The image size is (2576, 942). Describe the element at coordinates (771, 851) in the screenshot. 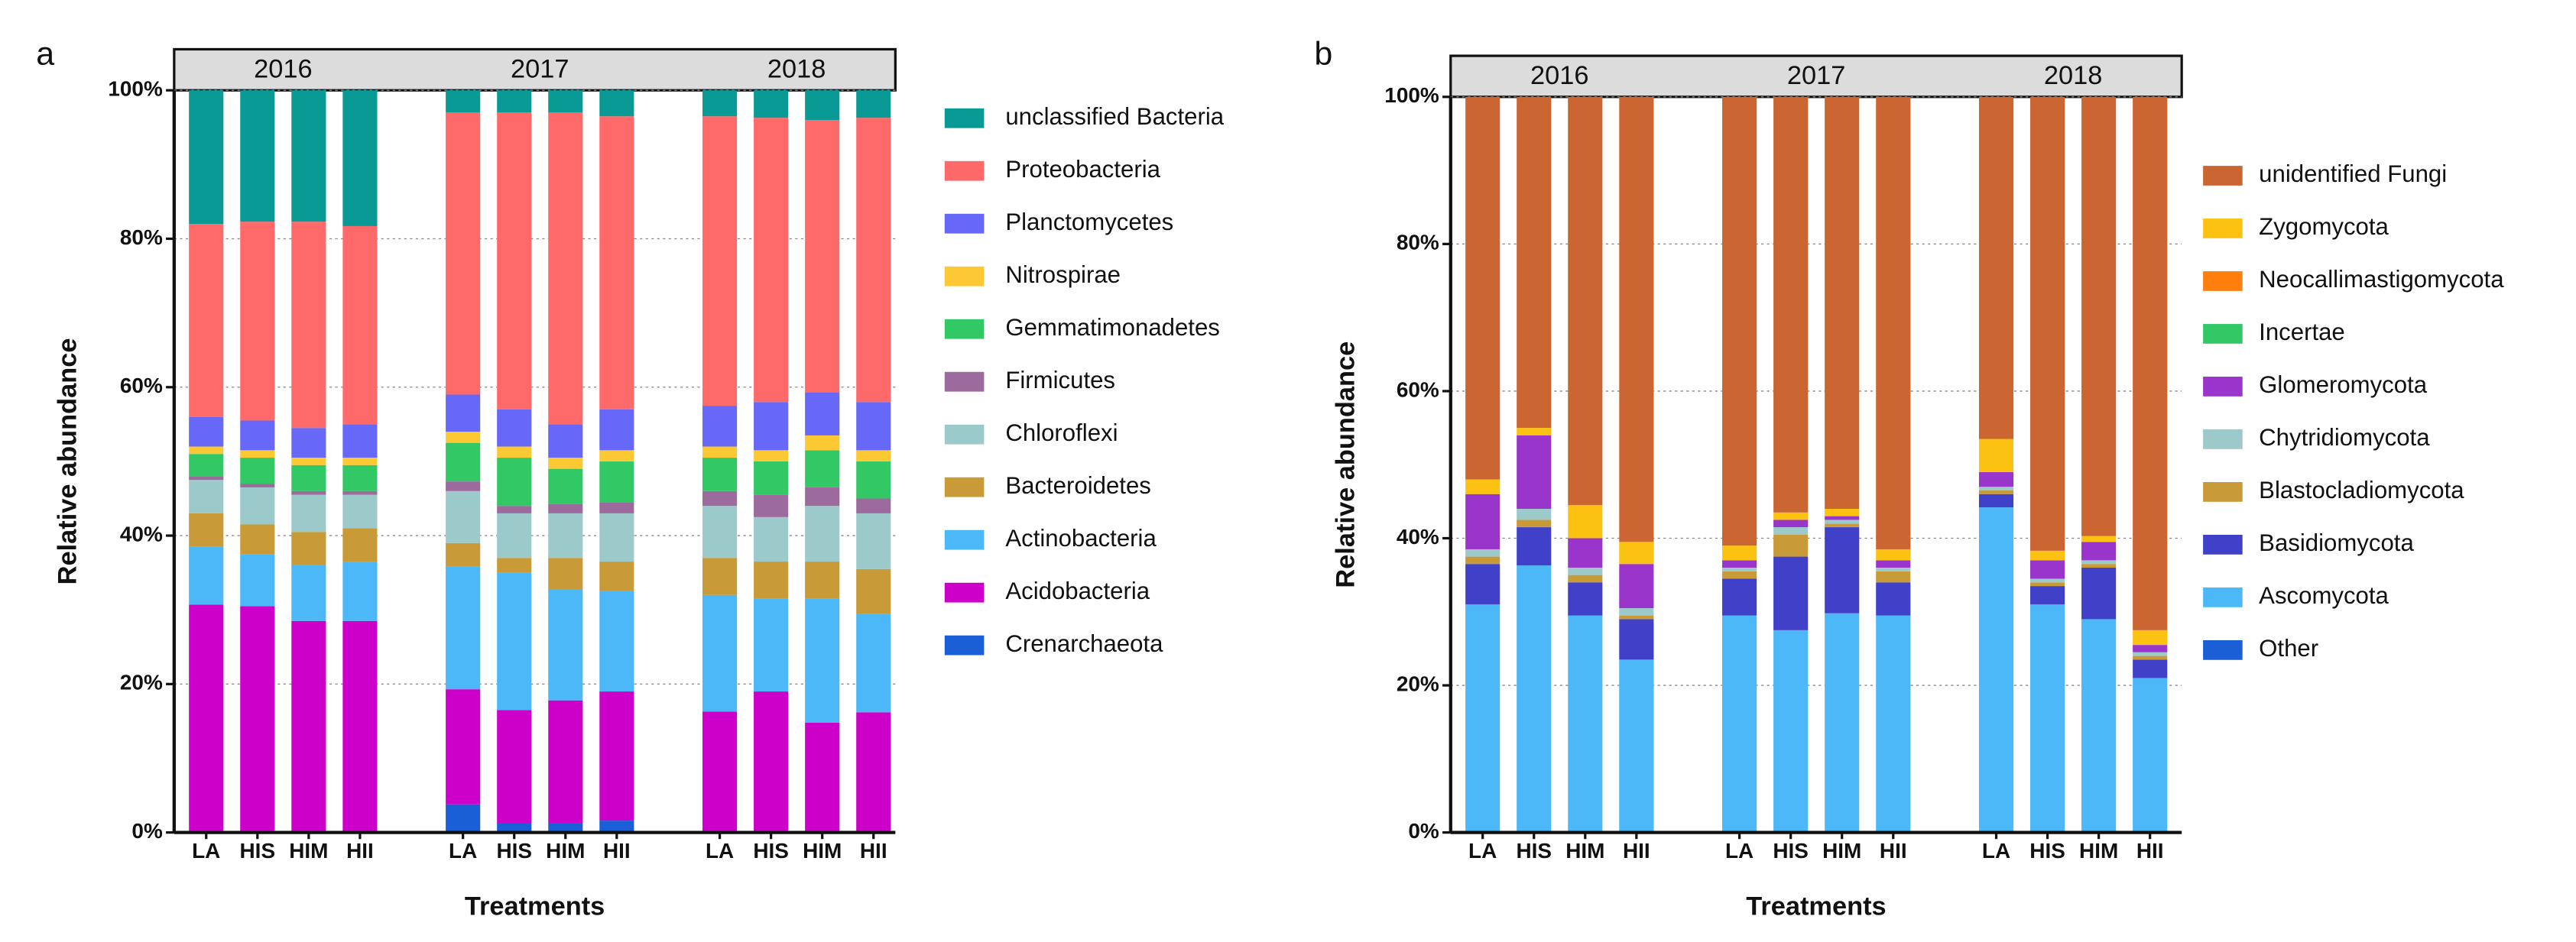

I see `x-tick-label: HIS` at that location.